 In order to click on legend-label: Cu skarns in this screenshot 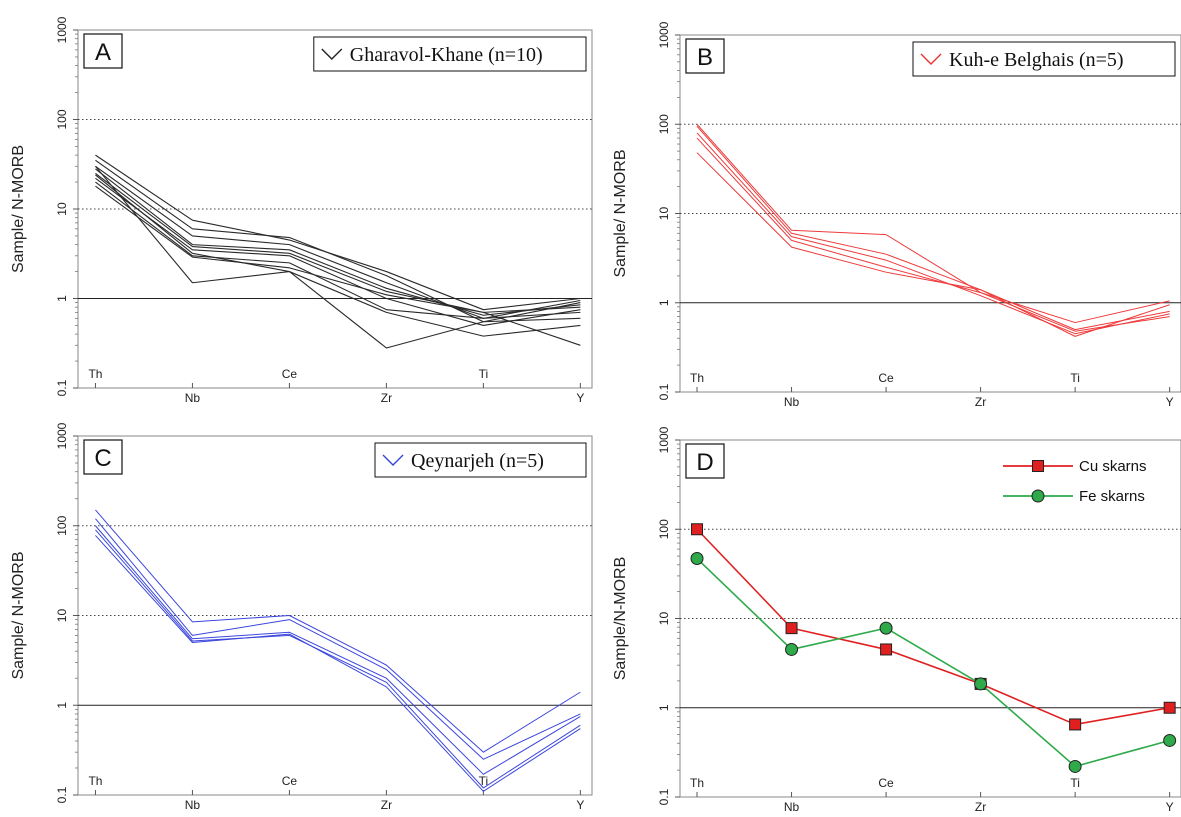, I will do `click(1113, 466)`.